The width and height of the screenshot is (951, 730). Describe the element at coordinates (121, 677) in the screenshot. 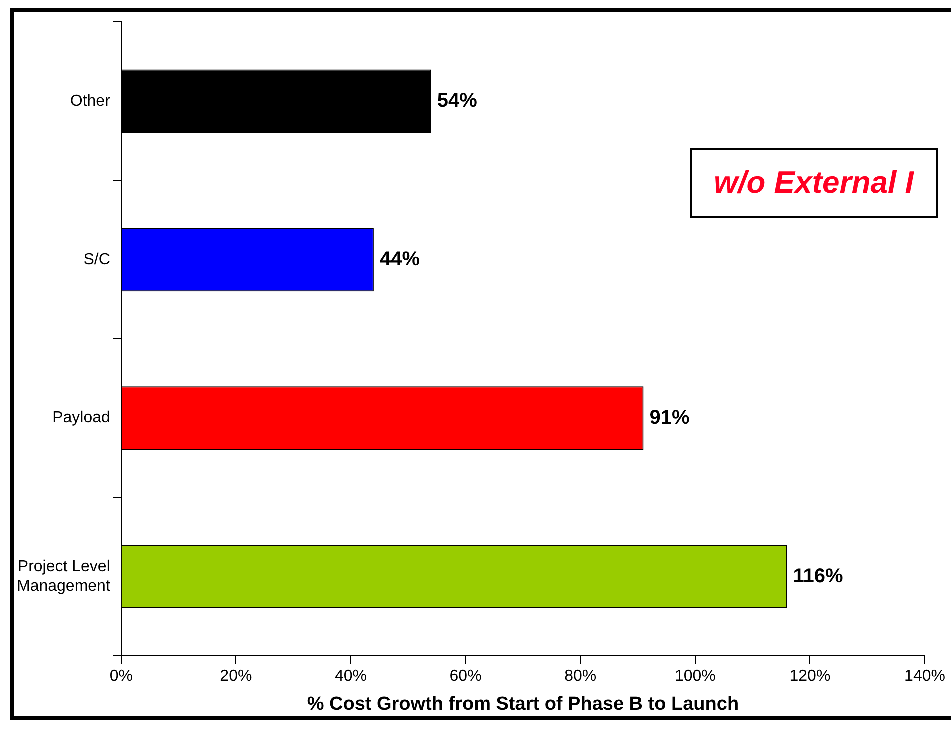

I see `x-tick-label: 0%` at that location.